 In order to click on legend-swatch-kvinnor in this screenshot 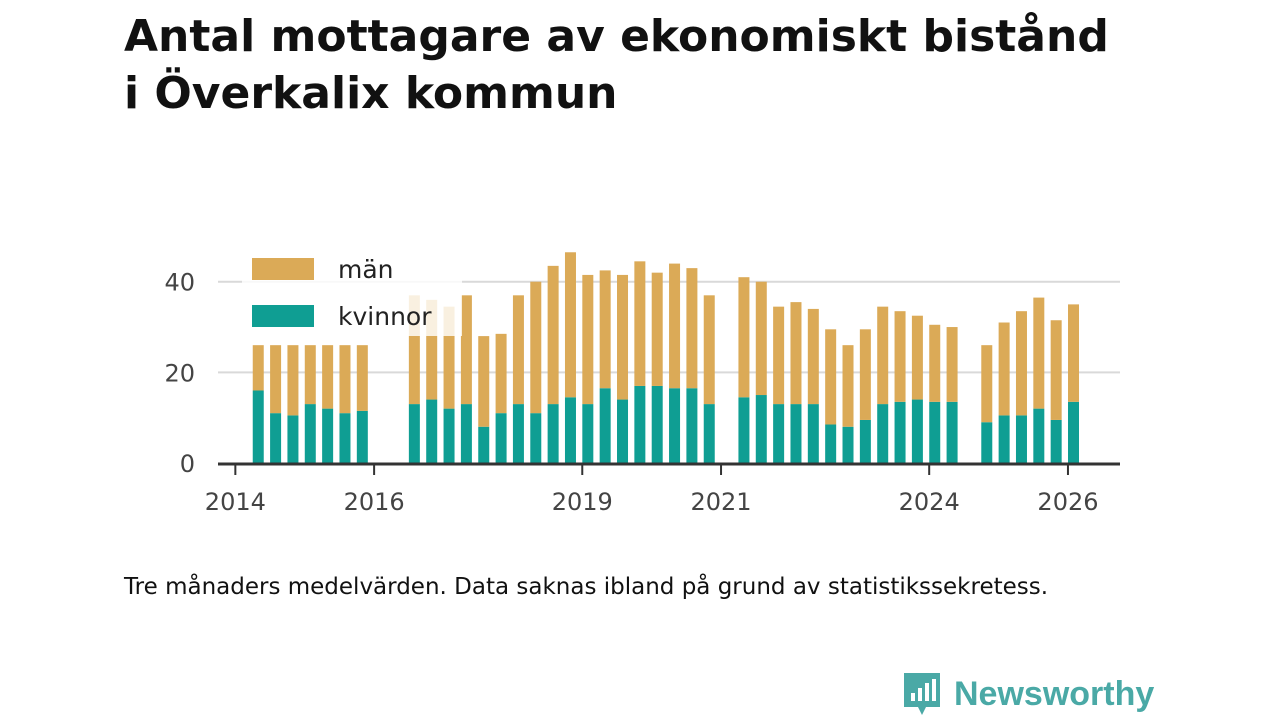, I will do `click(283, 316)`.